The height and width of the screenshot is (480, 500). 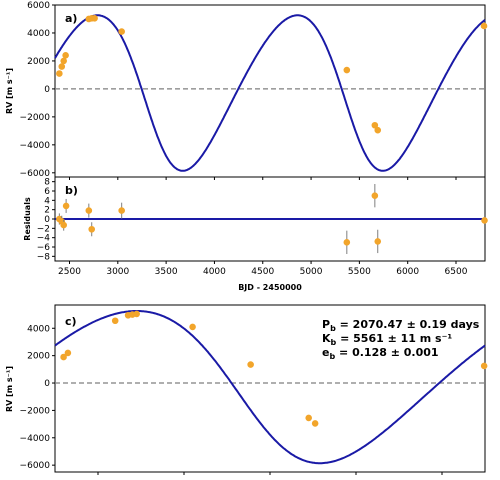 What do you see at coordinates (35, 146) in the screenshot?
I see `panel-a-ytick-label: −4000` at bounding box center [35, 146].